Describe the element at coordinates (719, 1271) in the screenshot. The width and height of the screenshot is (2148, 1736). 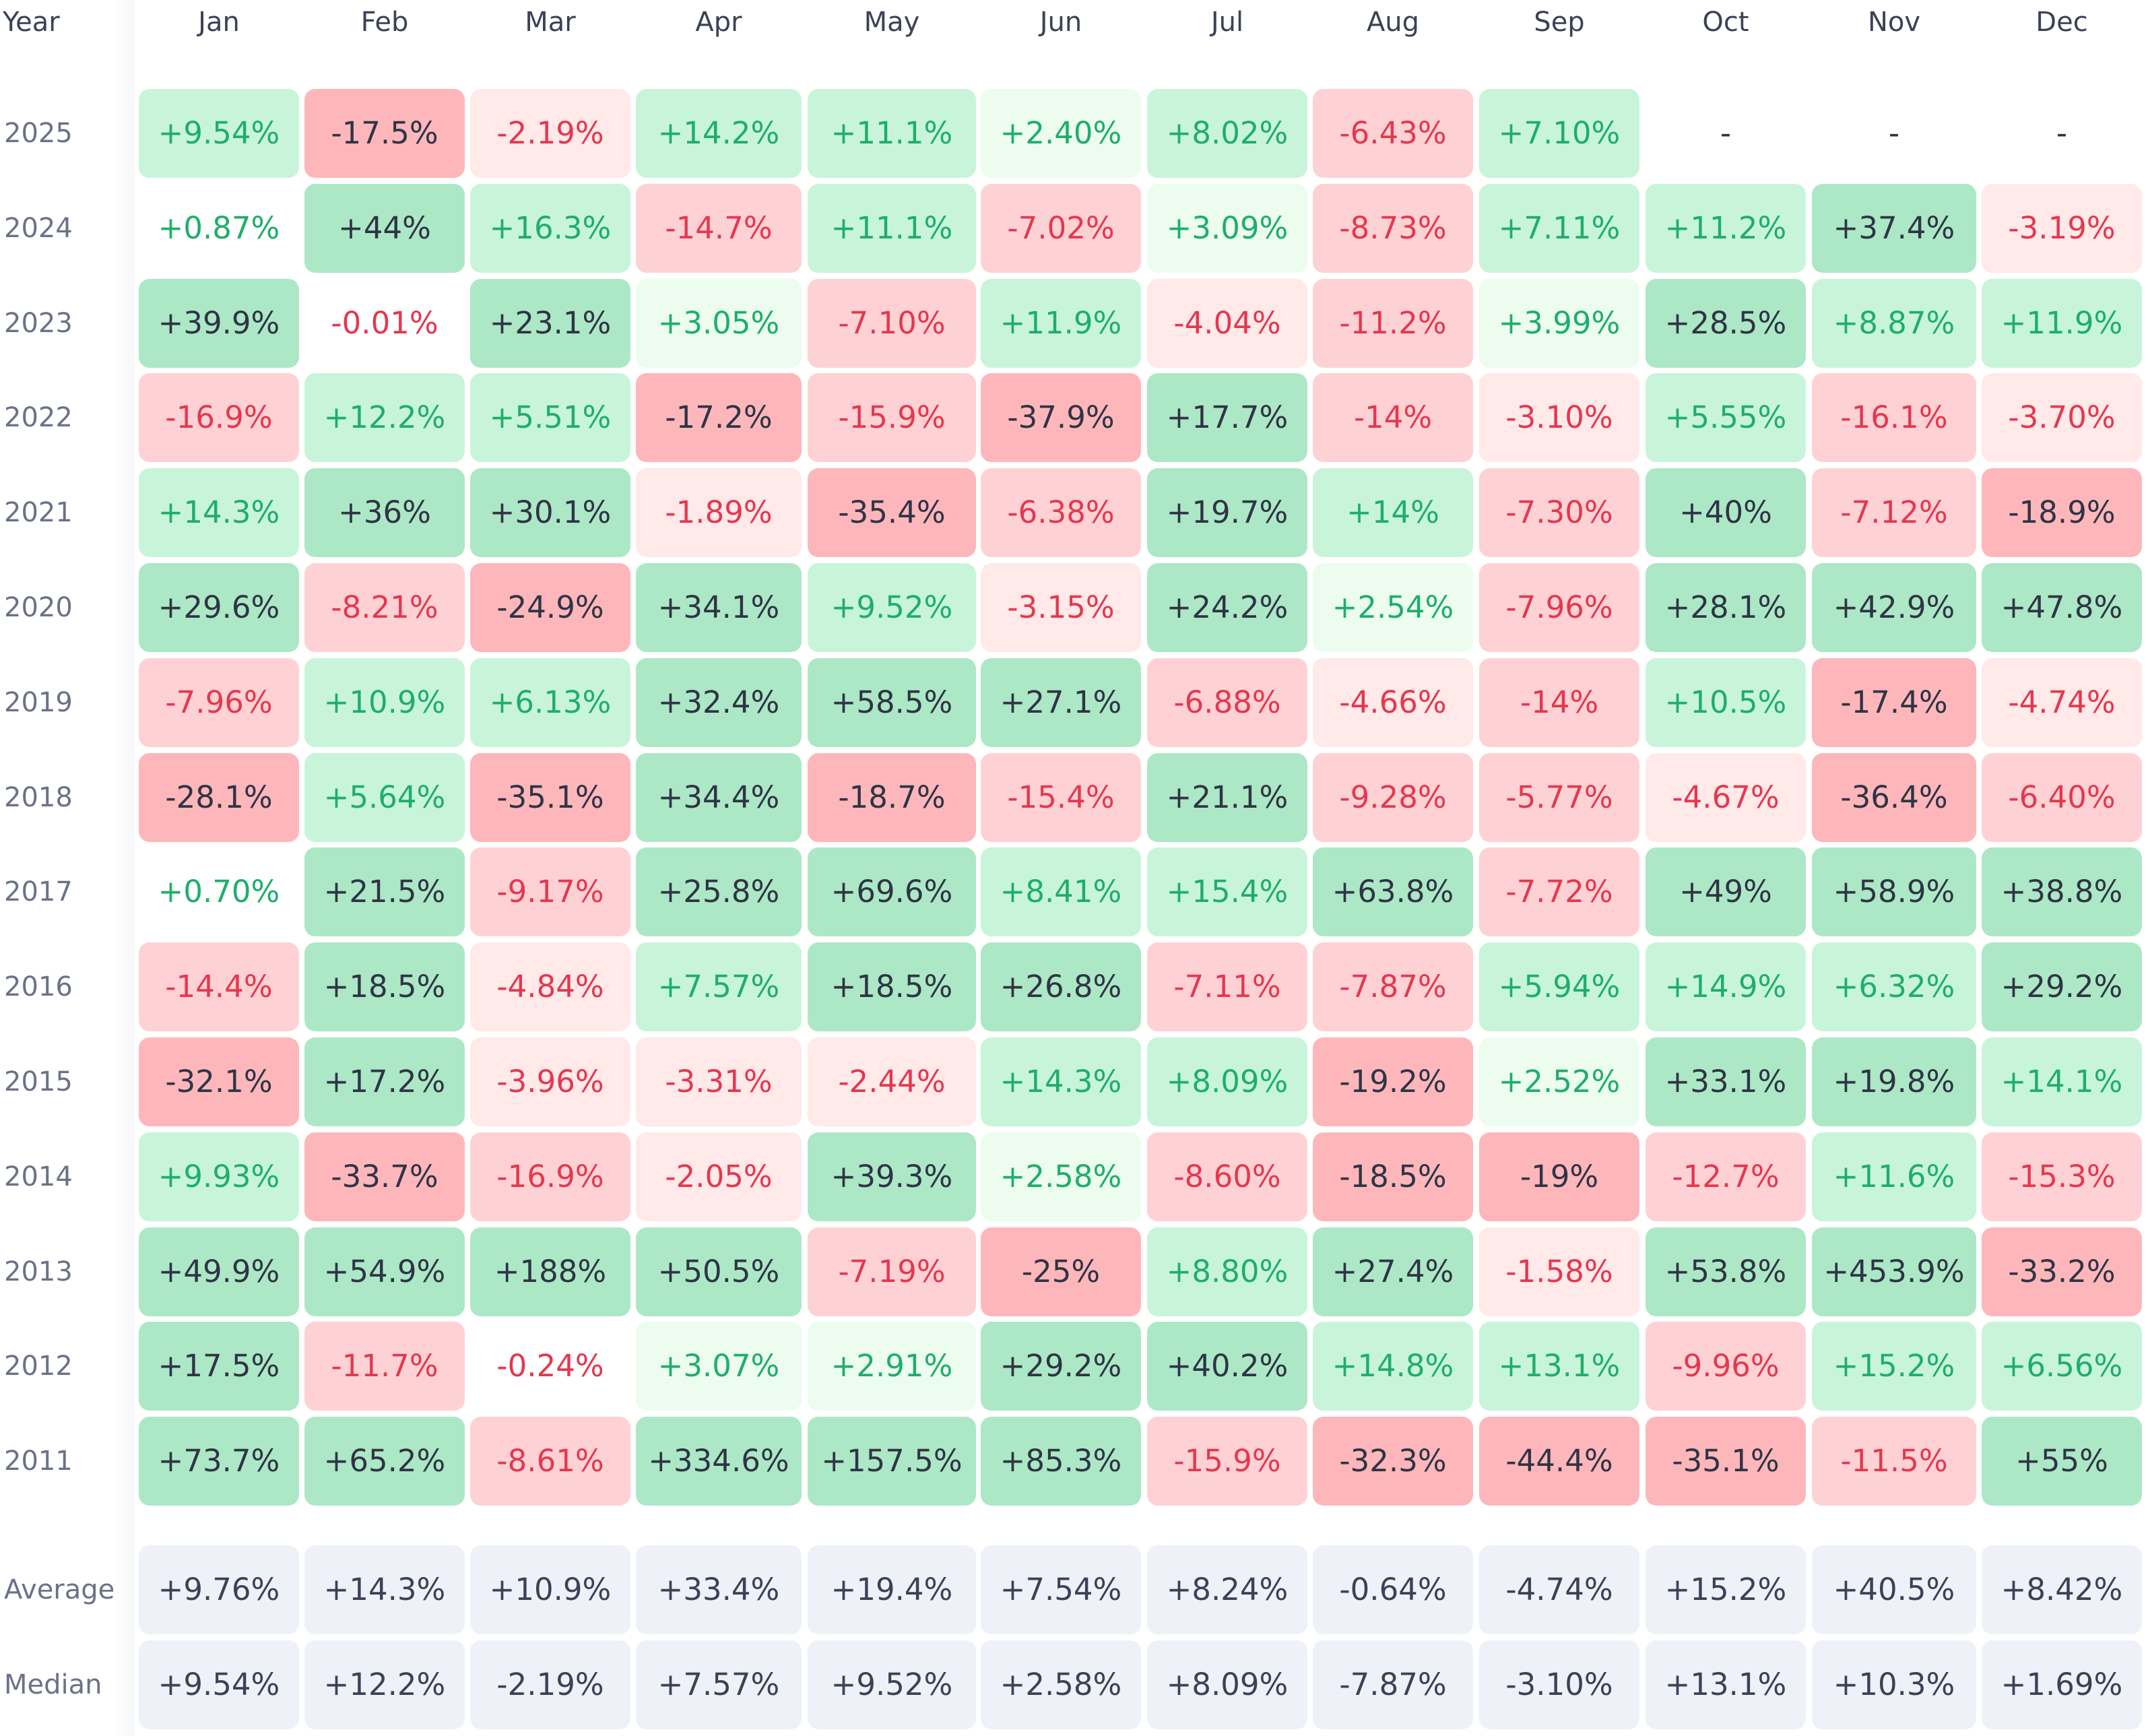
I see `heatmap-cell-2013-apr: +50.5%` at that location.